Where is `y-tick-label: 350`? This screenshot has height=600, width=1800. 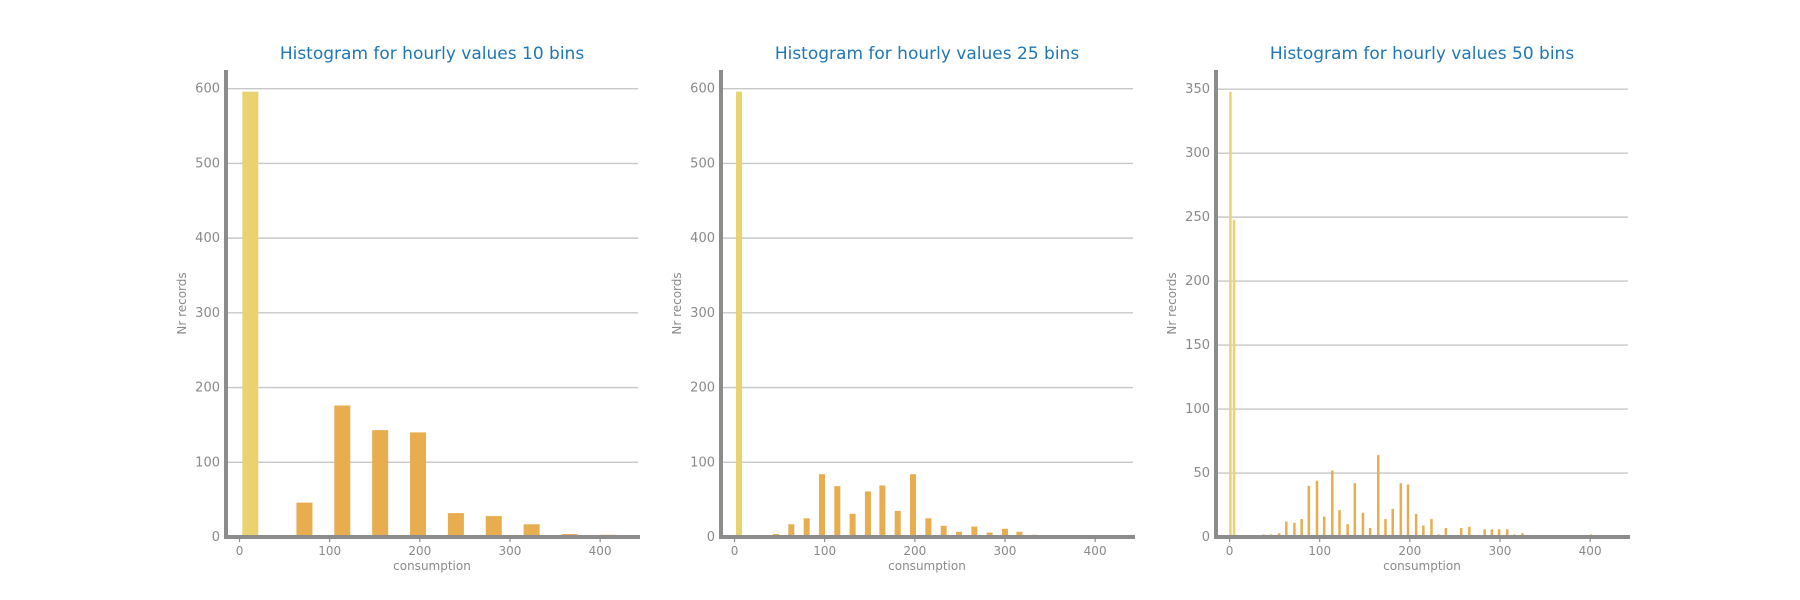 y-tick-label: 350 is located at coordinates (1197, 89).